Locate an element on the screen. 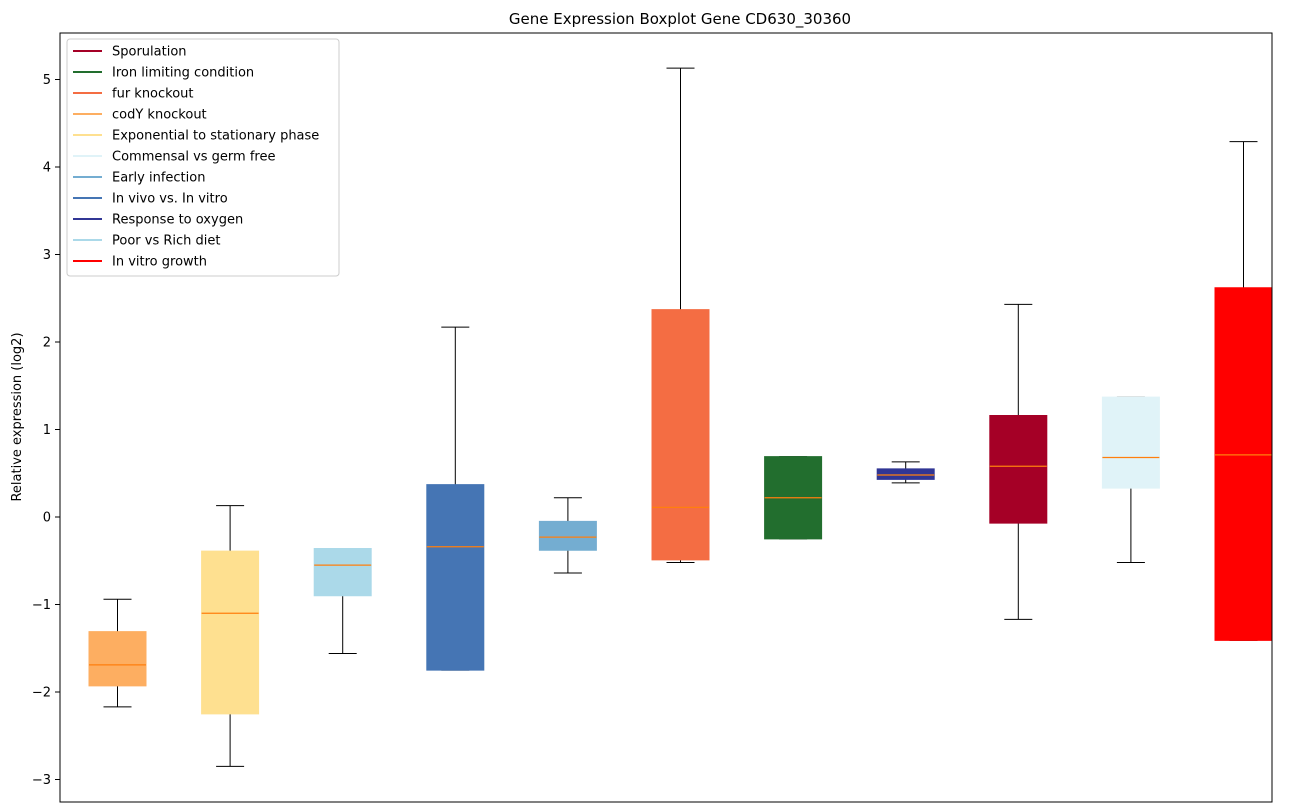 This screenshot has width=1309, height=812. y-tick-label: 1 is located at coordinates (47, 430).